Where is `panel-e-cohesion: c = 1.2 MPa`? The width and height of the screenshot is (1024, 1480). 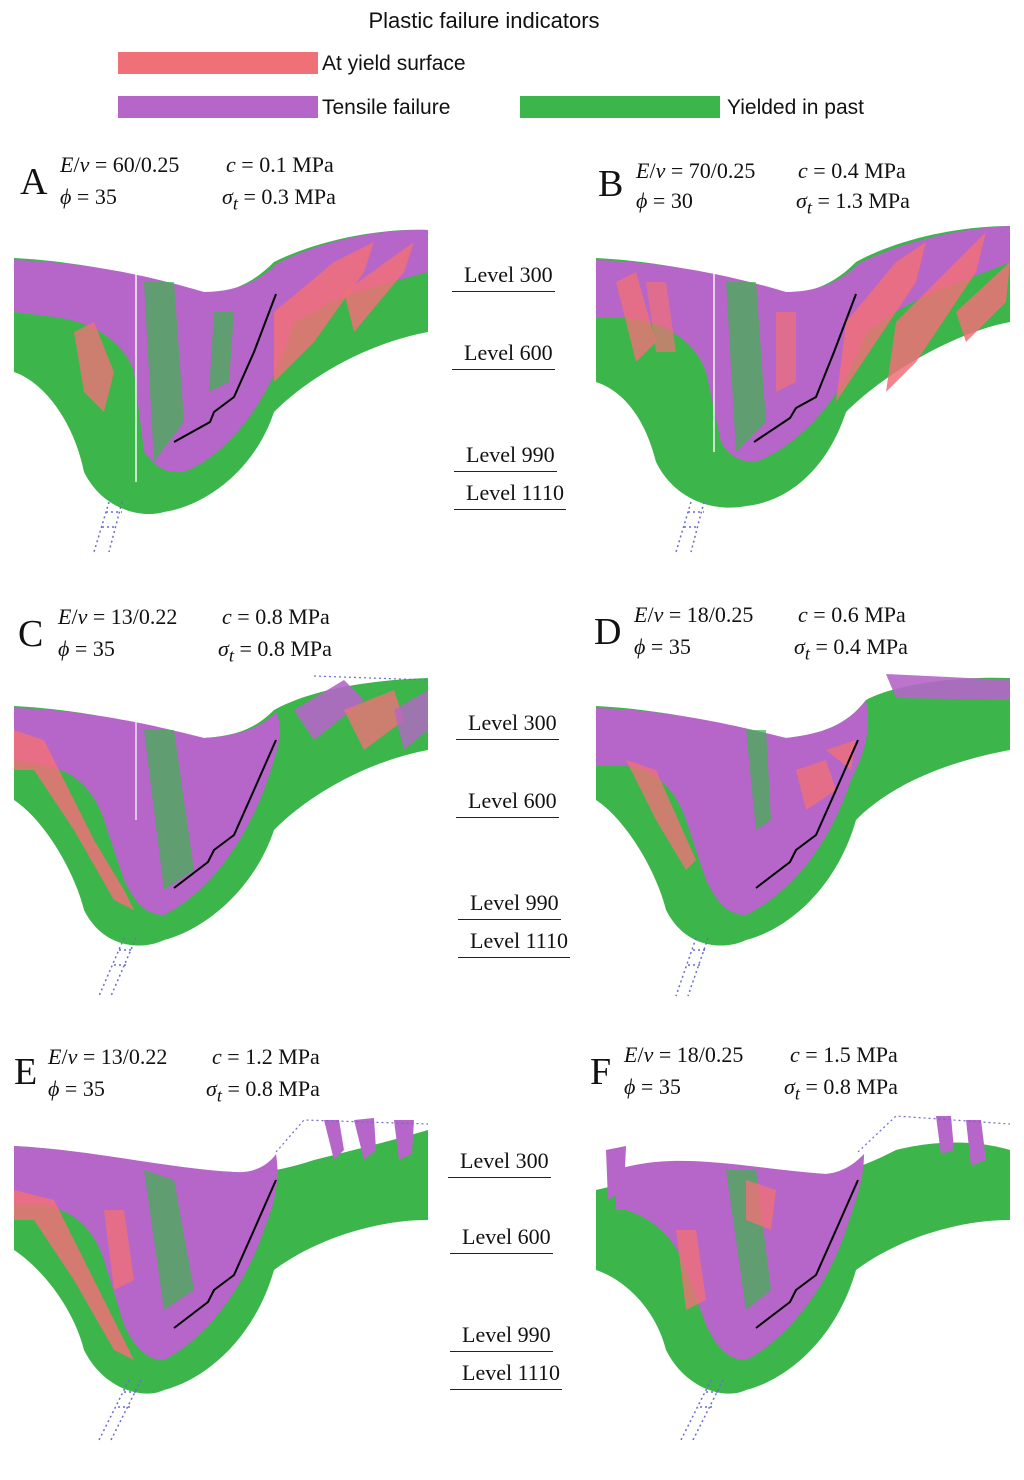
panel-e-cohesion: c = 1.2 MPa is located at coordinates (266, 1056).